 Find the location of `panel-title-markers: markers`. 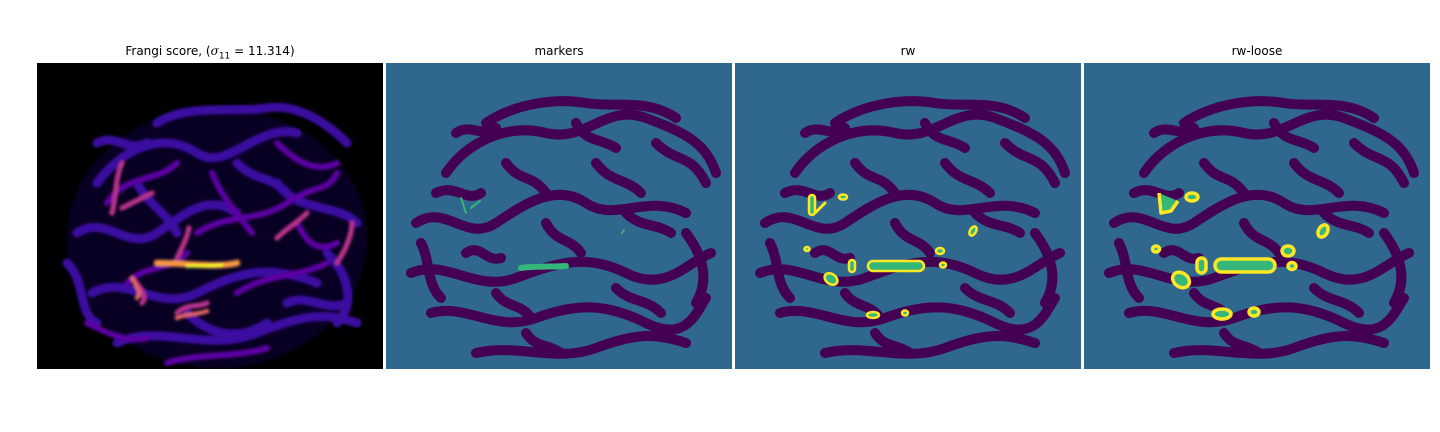

panel-title-markers: markers is located at coordinates (559, 51).